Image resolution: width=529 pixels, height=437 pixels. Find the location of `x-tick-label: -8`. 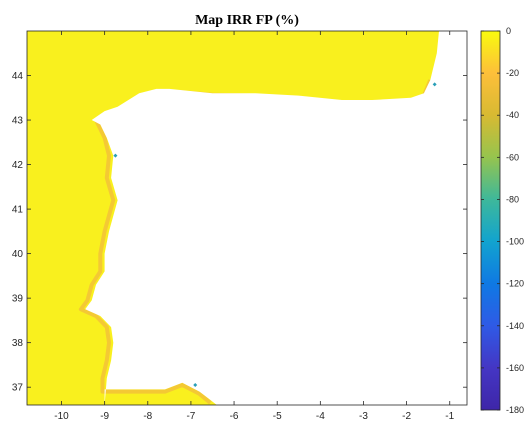

x-tick-label: -8 is located at coordinates (147, 416).